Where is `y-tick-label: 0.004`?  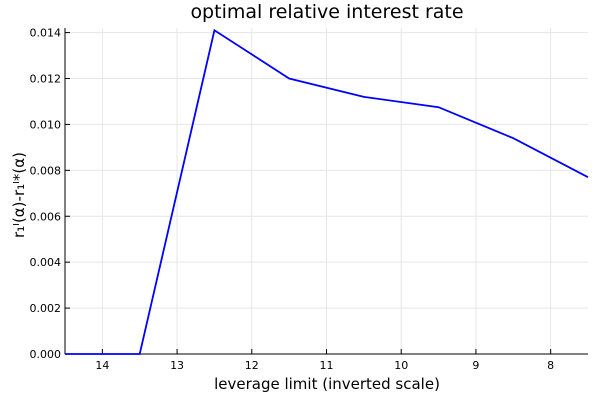
y-tick-label: 0.004 is located at coordinates (46, 262).